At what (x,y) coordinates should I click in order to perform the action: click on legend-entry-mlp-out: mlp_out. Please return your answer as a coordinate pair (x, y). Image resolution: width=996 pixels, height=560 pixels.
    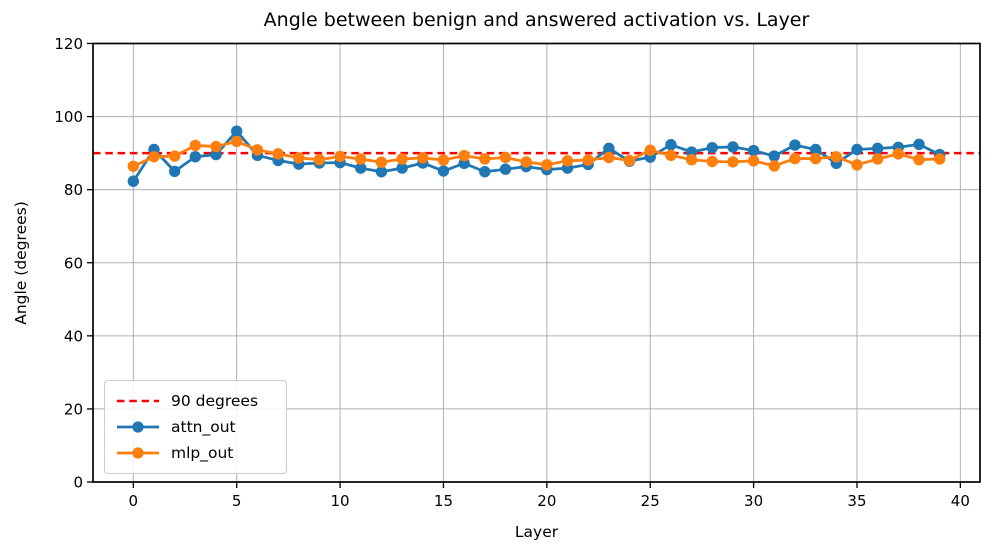
    Looking at the image, I should click on (195, 453).